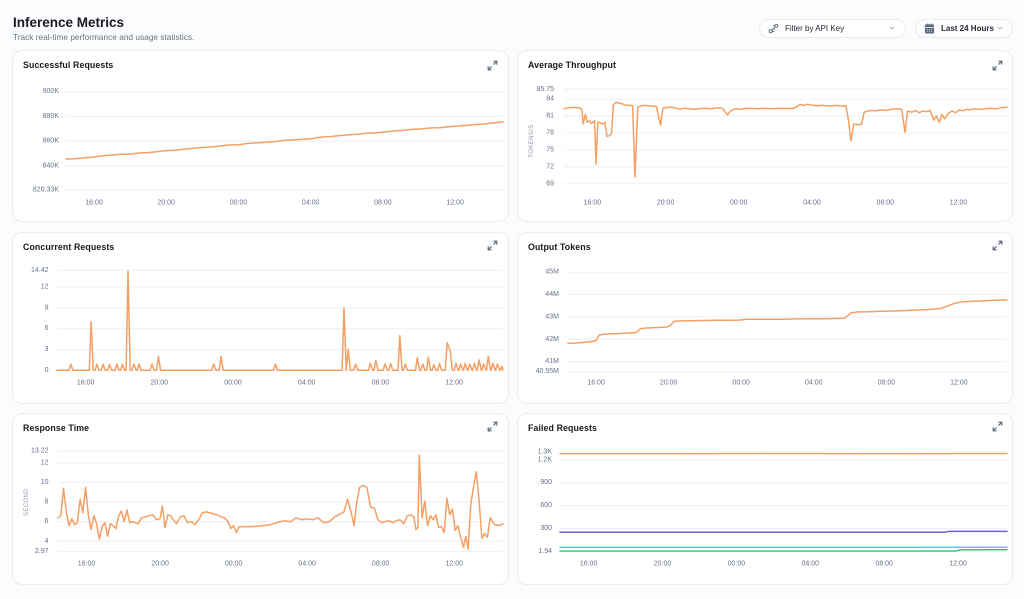 The width and height of the screenshot is (1024, 599). Describe the element at coordinates (40, 270) in the screenshot. I see `svg-text: 14.42` at that location.